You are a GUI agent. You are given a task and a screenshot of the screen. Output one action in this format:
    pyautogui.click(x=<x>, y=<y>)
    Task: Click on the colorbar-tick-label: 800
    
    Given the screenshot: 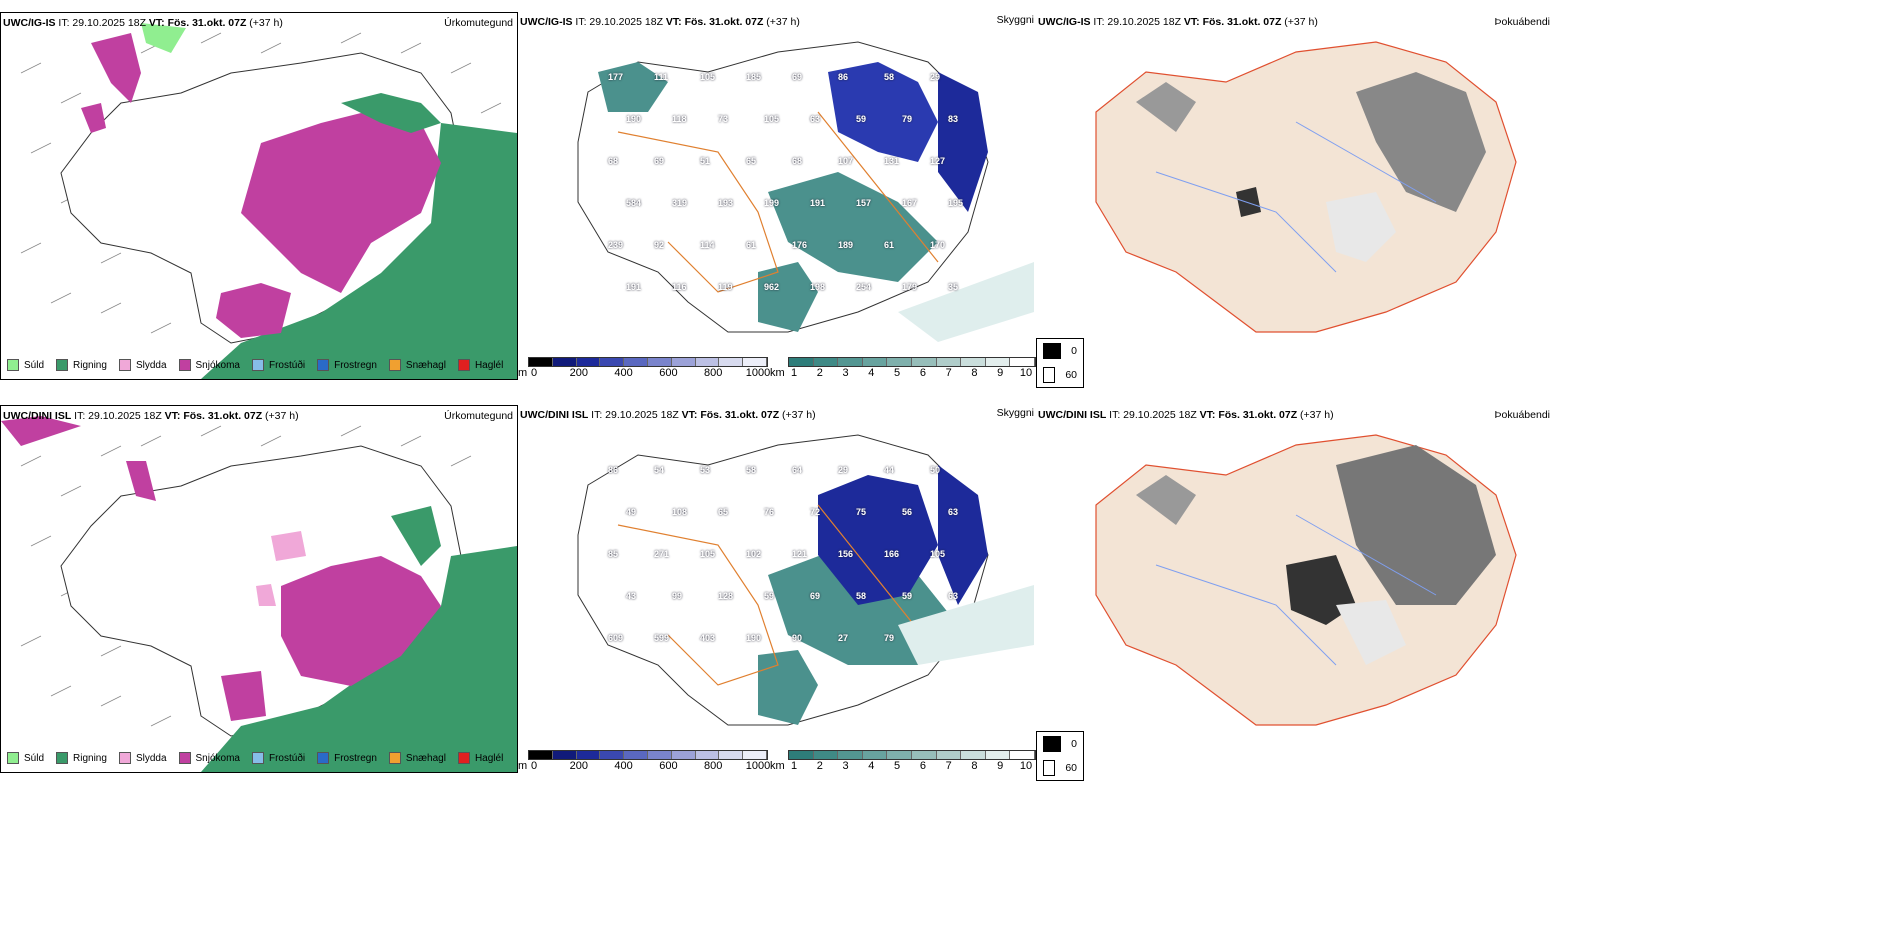 What is the action you would take?
    pyautogui.click(x=713, y=373)
    